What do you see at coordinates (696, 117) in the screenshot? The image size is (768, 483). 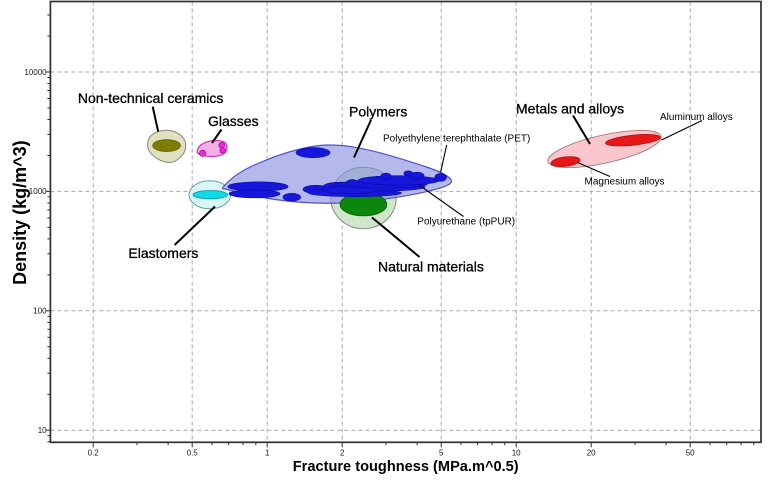 I see `svg-text: Aluminum alloys` at bounding box center [696, 117].